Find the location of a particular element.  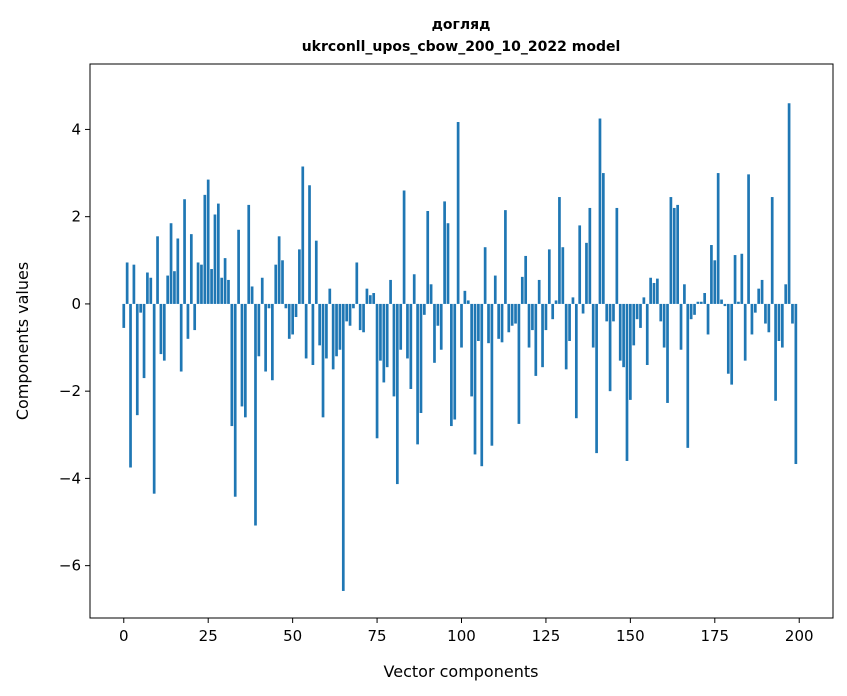

x-tick-label: 125 is located at coordinates (546, 636).